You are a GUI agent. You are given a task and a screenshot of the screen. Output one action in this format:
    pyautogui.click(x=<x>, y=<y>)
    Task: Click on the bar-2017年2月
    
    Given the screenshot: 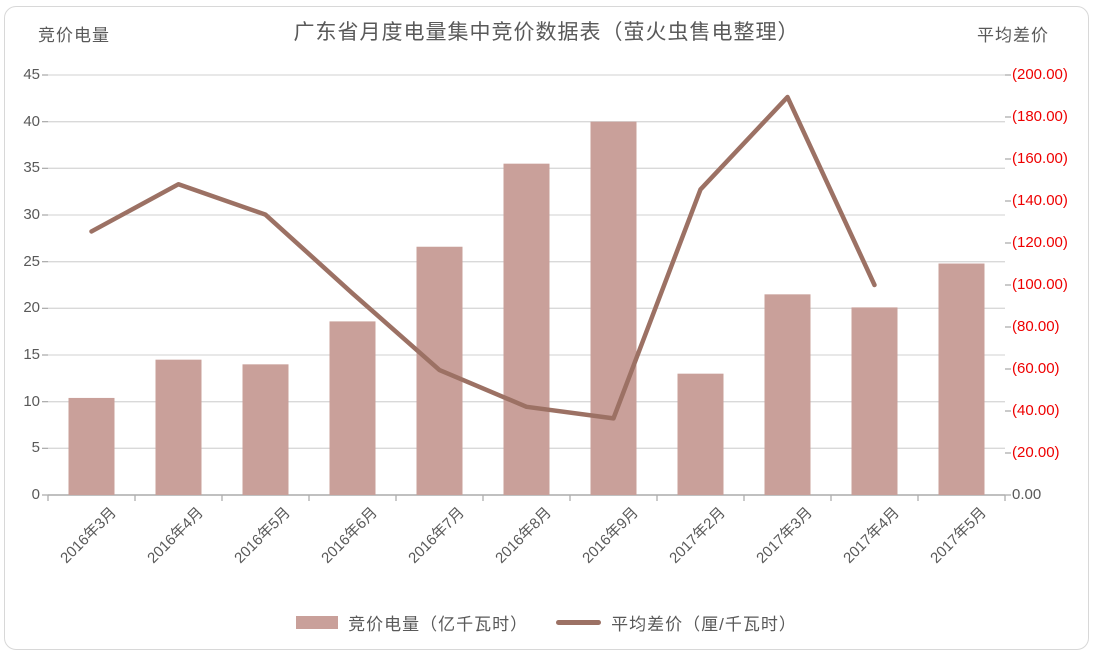 What is the action you would take?
    pyautogui.click(x=700, y=434)
    